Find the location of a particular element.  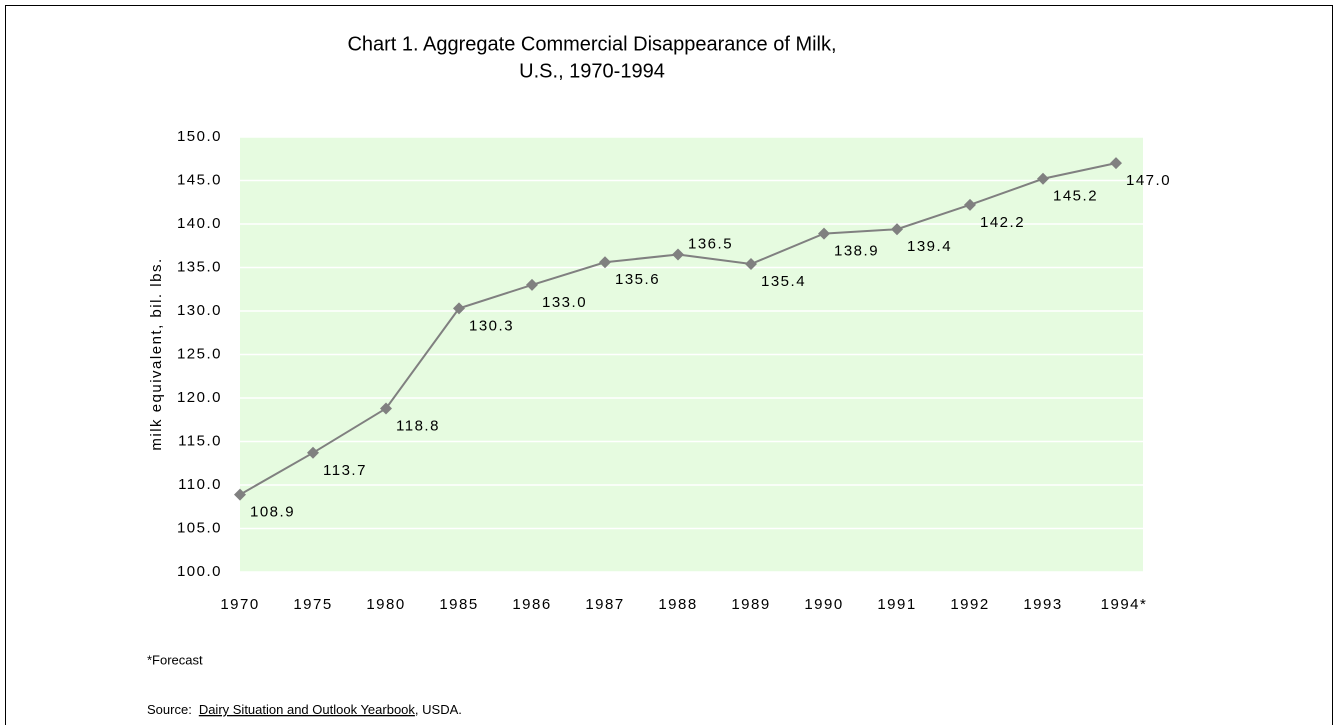

x-tick-label: 1970 is located at coordinates (239, 604).